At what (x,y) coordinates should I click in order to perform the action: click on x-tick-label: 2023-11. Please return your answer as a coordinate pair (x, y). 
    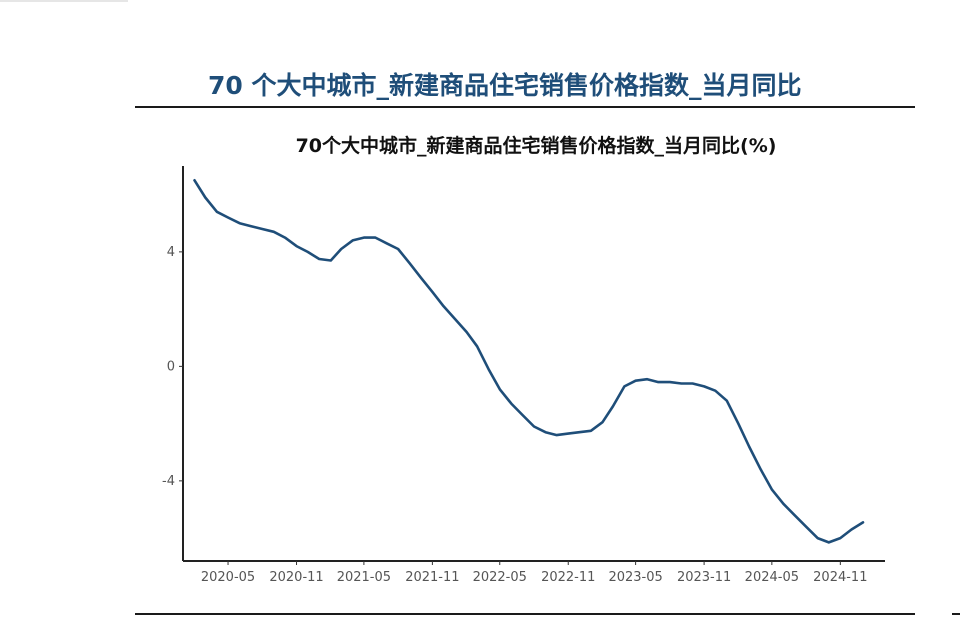
    Looking at the image, I should click on (704, 577).